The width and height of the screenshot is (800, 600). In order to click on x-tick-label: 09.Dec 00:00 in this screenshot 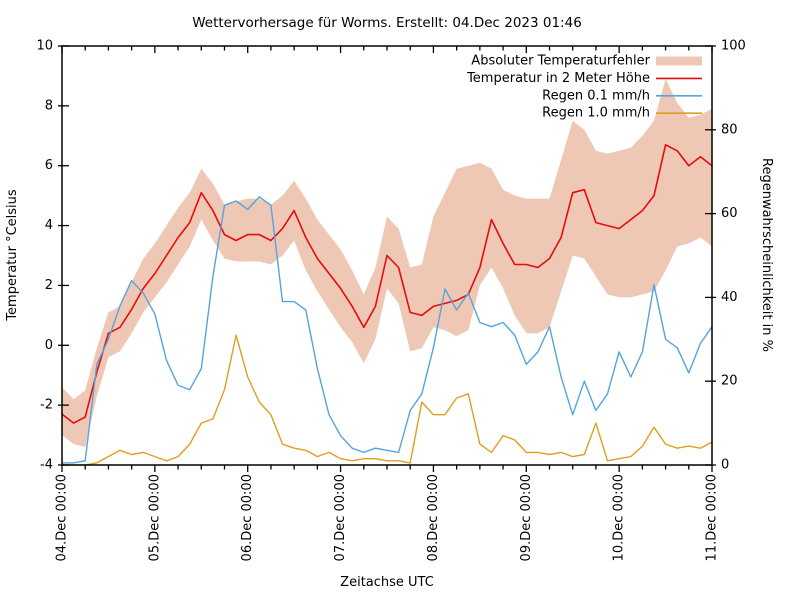, I will do `click(526, 517)`.